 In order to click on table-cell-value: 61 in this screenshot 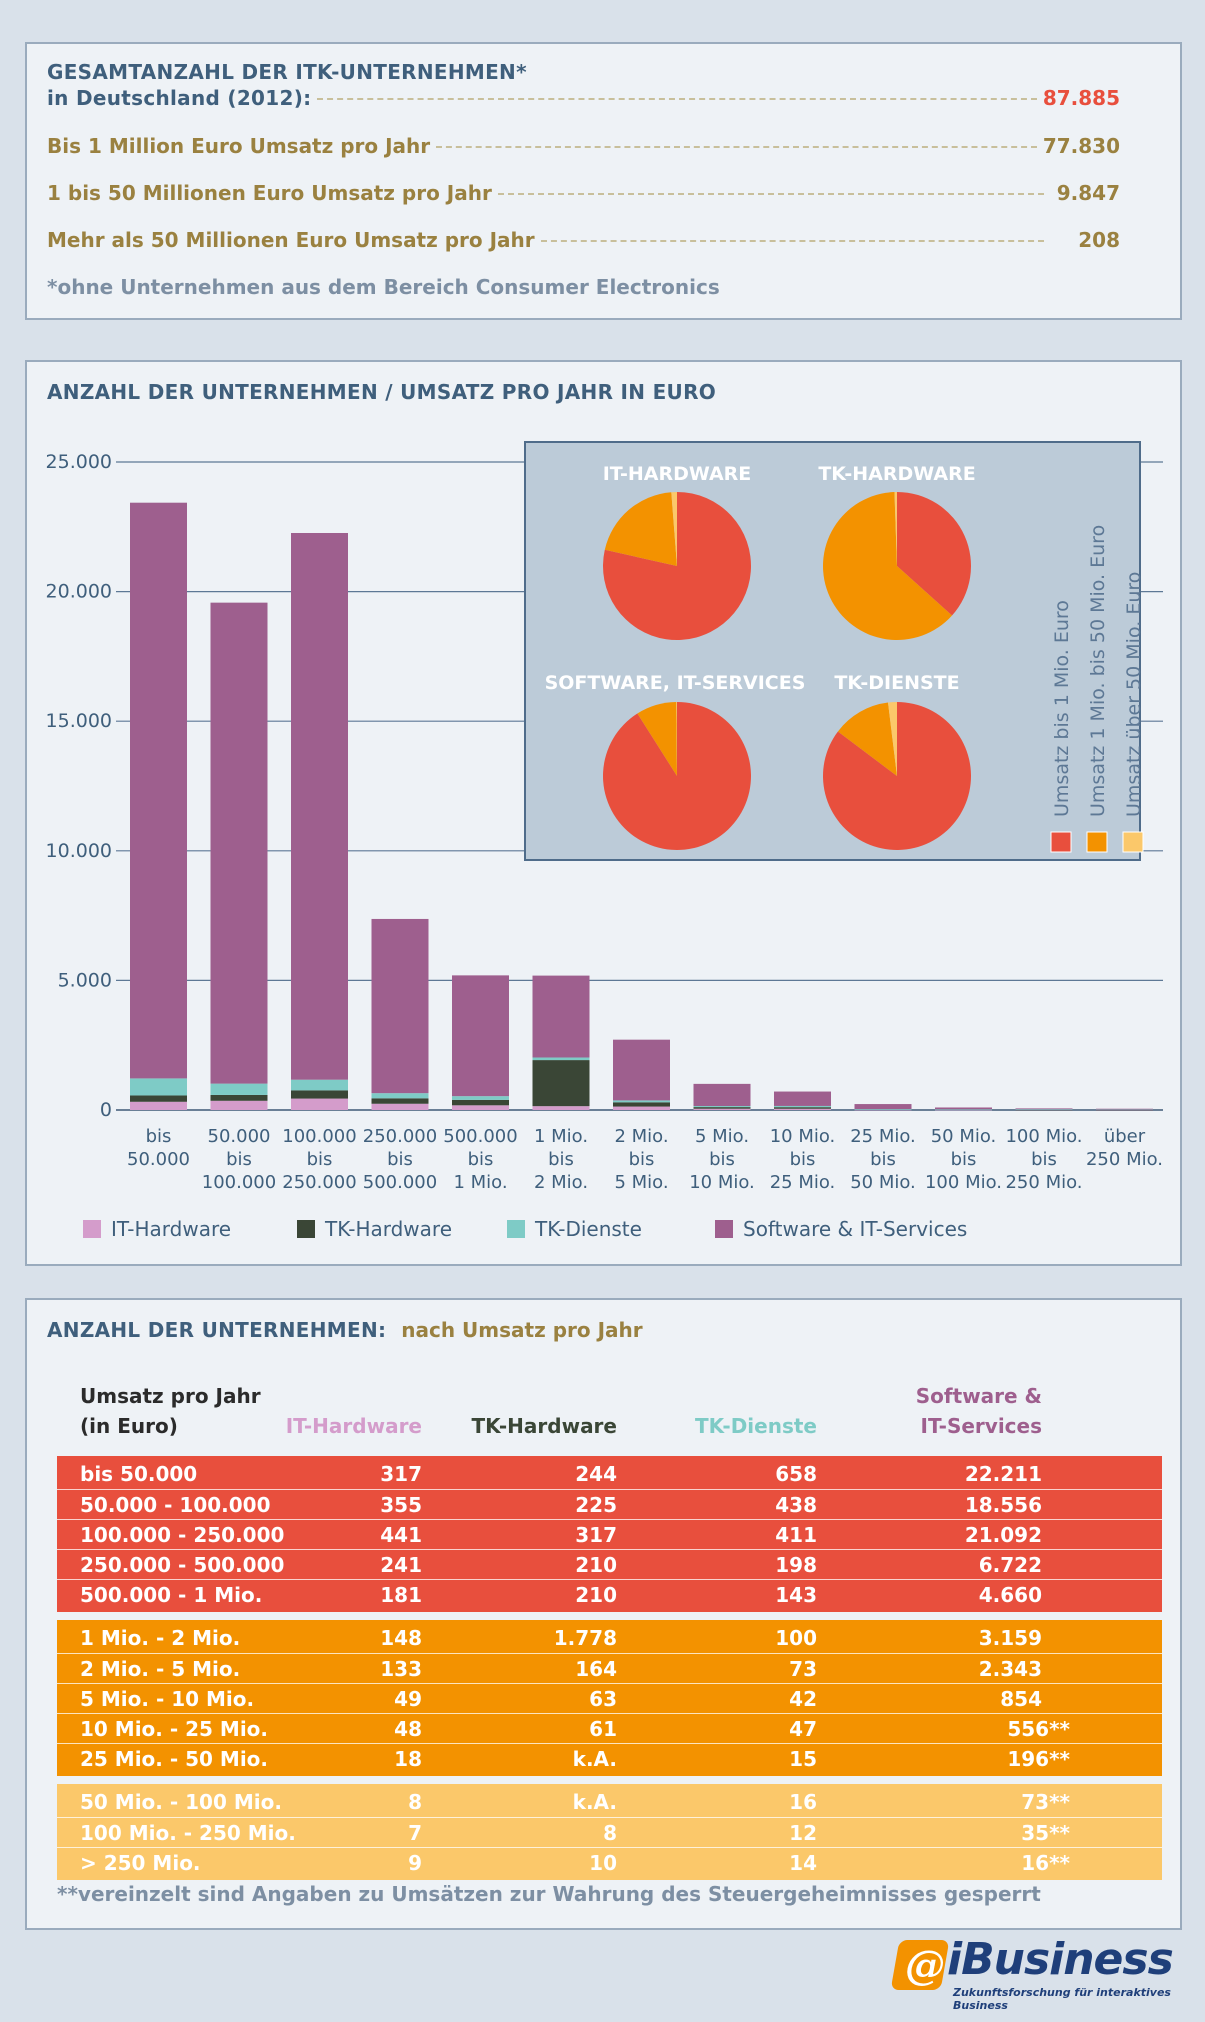, I will do `click(603, 1729)`.